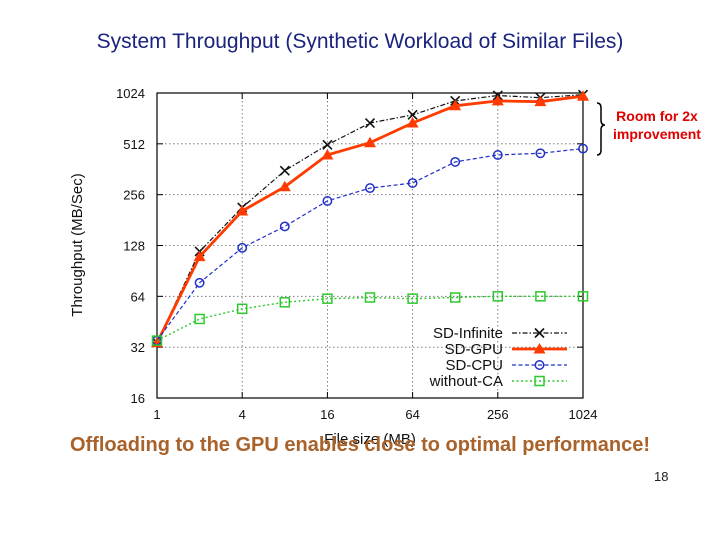 The image size is (720, 540). What do you see at coordinates (657, 116) in the screenshot?
I see `annotation-line-1: Room for 2x` at bounding box center [657, 116].